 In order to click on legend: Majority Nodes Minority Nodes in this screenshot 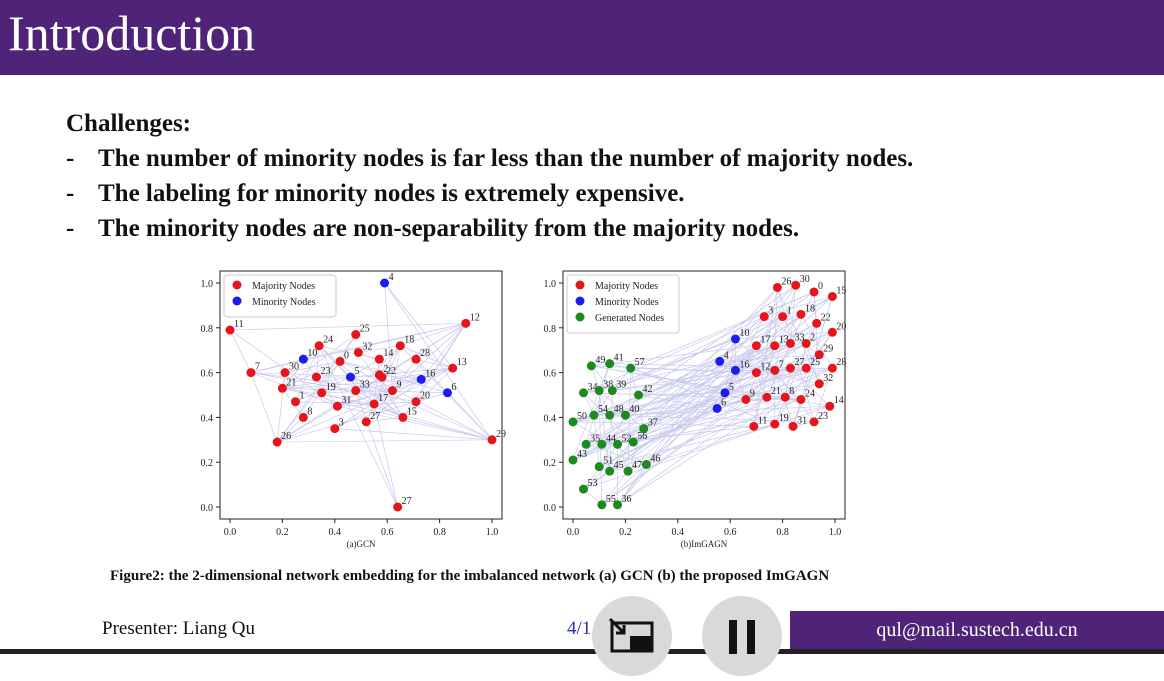, I will do `click(280, 296)`.